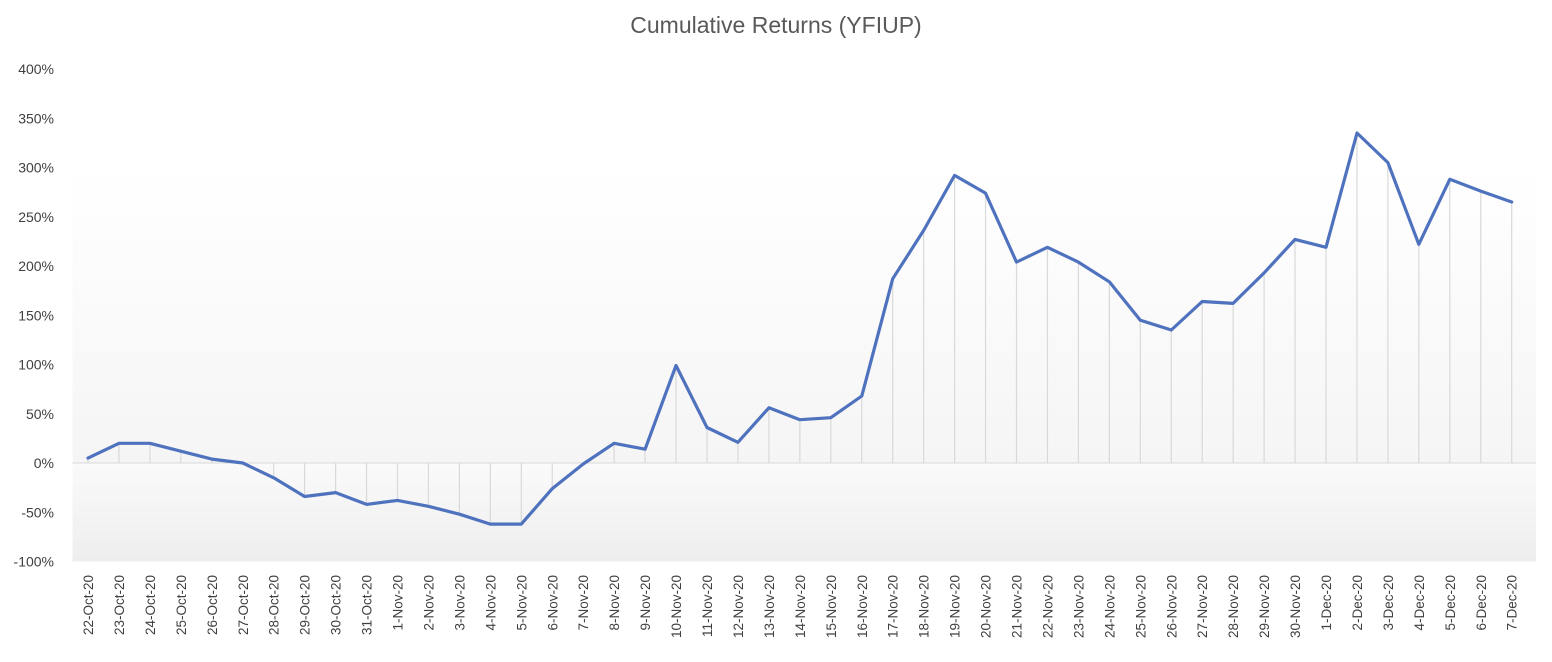 The image size is (1552, 662). What do you see at coordinates (459, 603) in the screenshot?
I see `x-tick-label: 3-Nov-20` at bounding box center [459, 603].